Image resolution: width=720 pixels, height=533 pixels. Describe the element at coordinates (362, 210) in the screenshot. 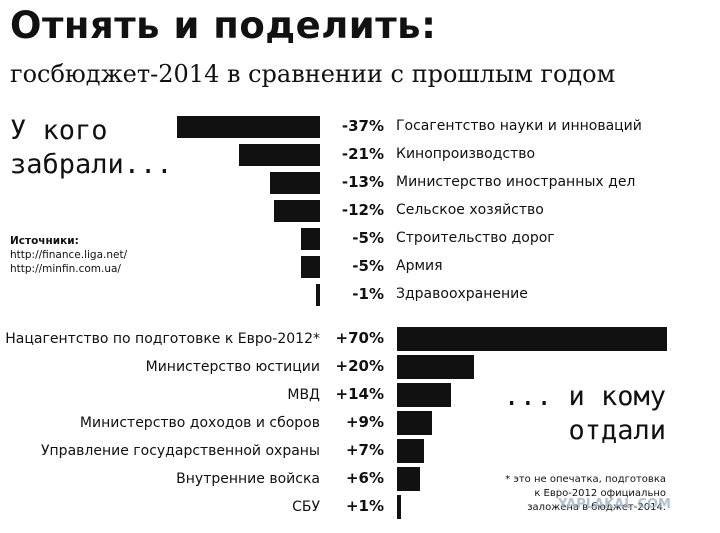

I see `value-label-taken: -12%` at that location.